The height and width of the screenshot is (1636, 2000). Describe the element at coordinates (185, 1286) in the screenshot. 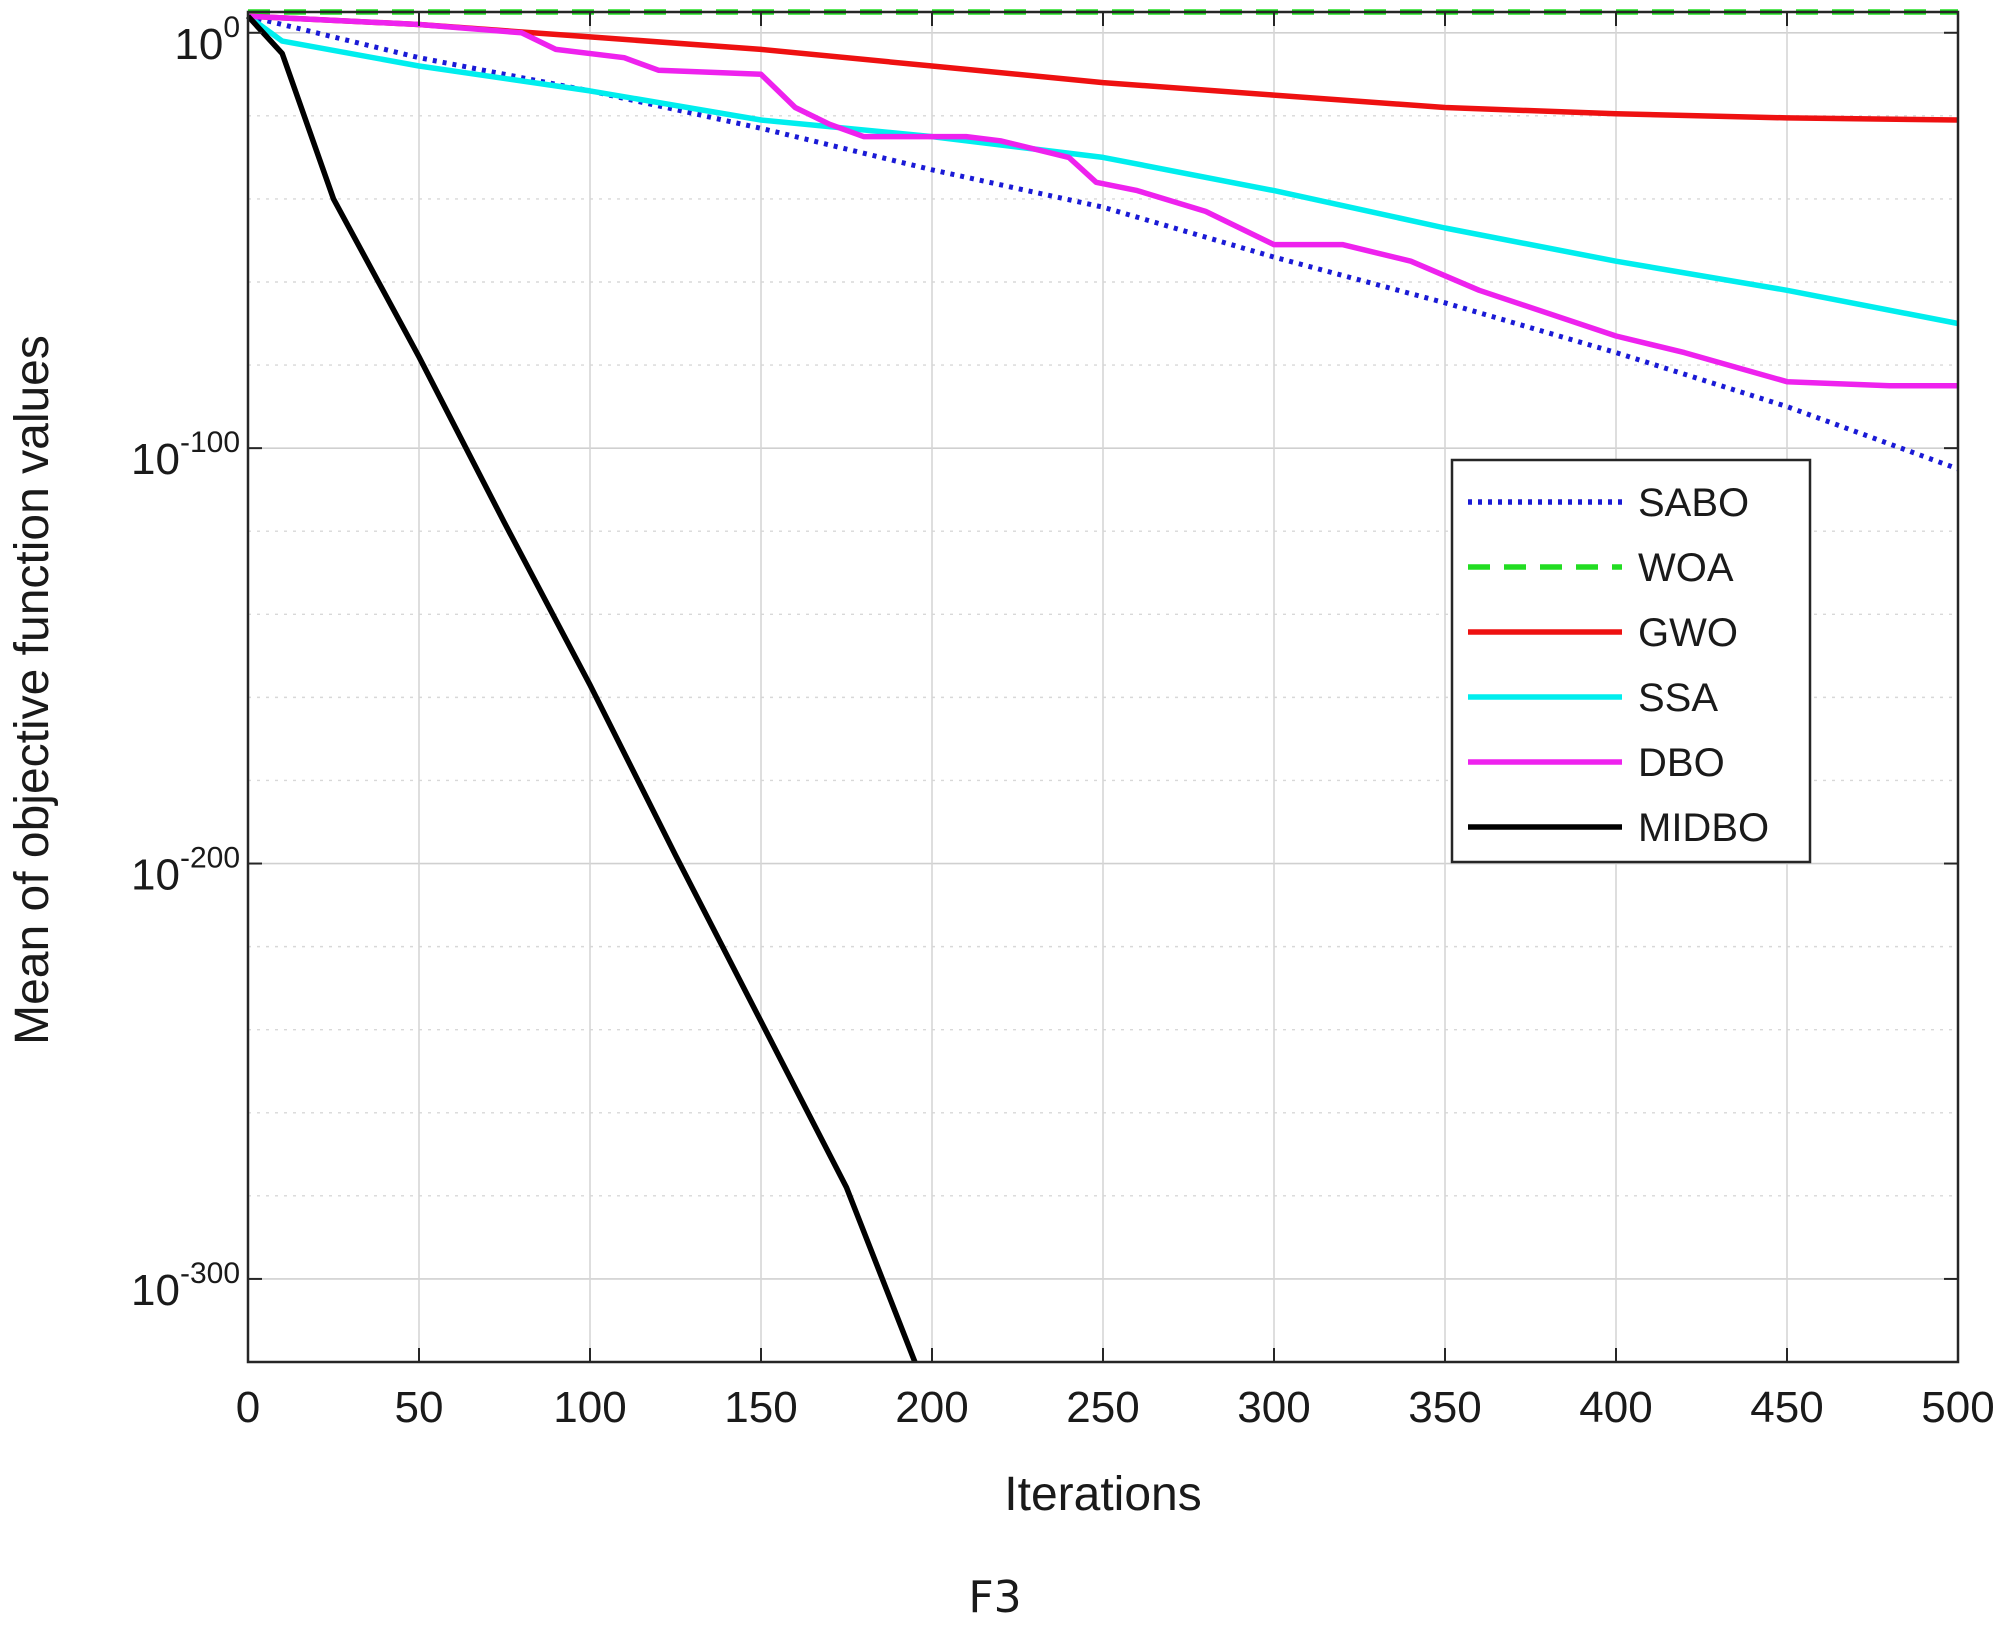

I see `y-tick-label: 10-300` at that location.